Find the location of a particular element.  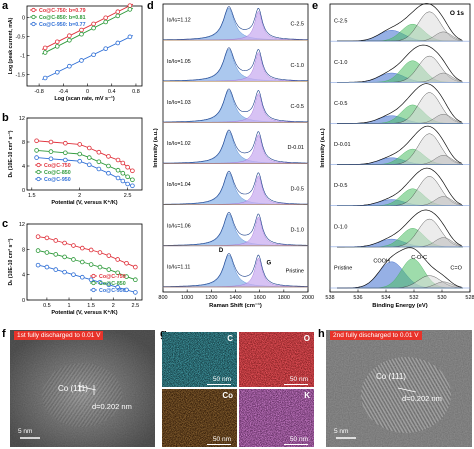

a-x-axis-label: Log (scan rate, mV s⁻¹) is located at coordinates (84, 98).